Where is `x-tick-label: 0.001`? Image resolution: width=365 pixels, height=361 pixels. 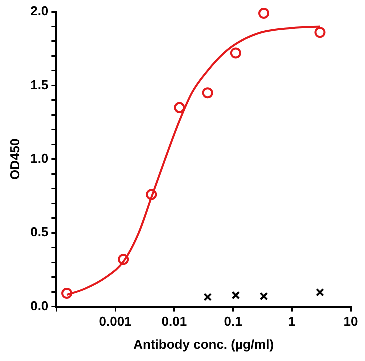 x-tick-label: 0.001 is located at coordinates (115, 322).